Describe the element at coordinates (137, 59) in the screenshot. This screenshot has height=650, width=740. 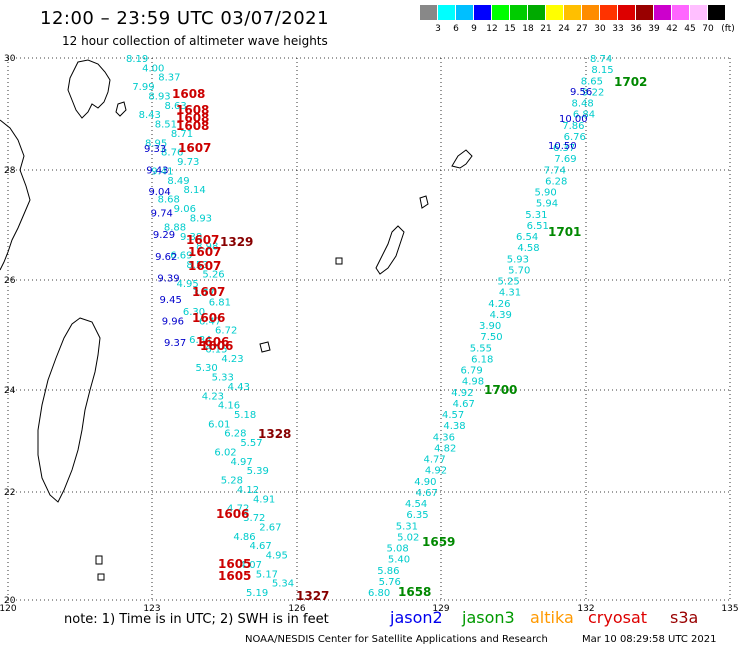
I see `swh-value: 8.19` at that location.